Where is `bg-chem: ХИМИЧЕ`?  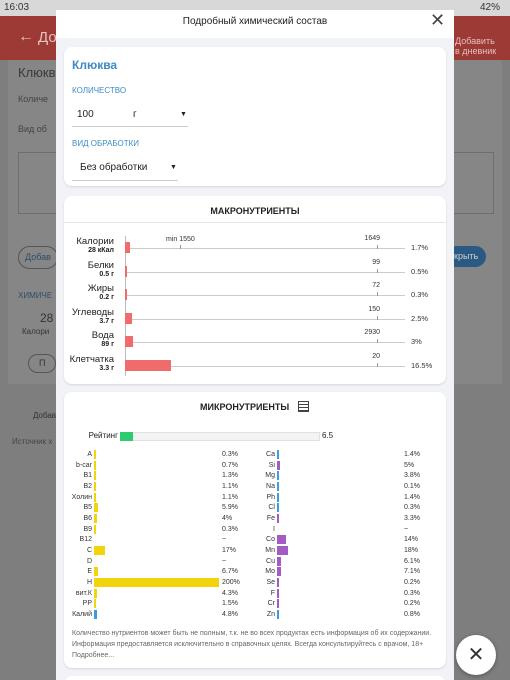 bg-chem: ХИМИЧЕ is located at coordinates (35, 295).